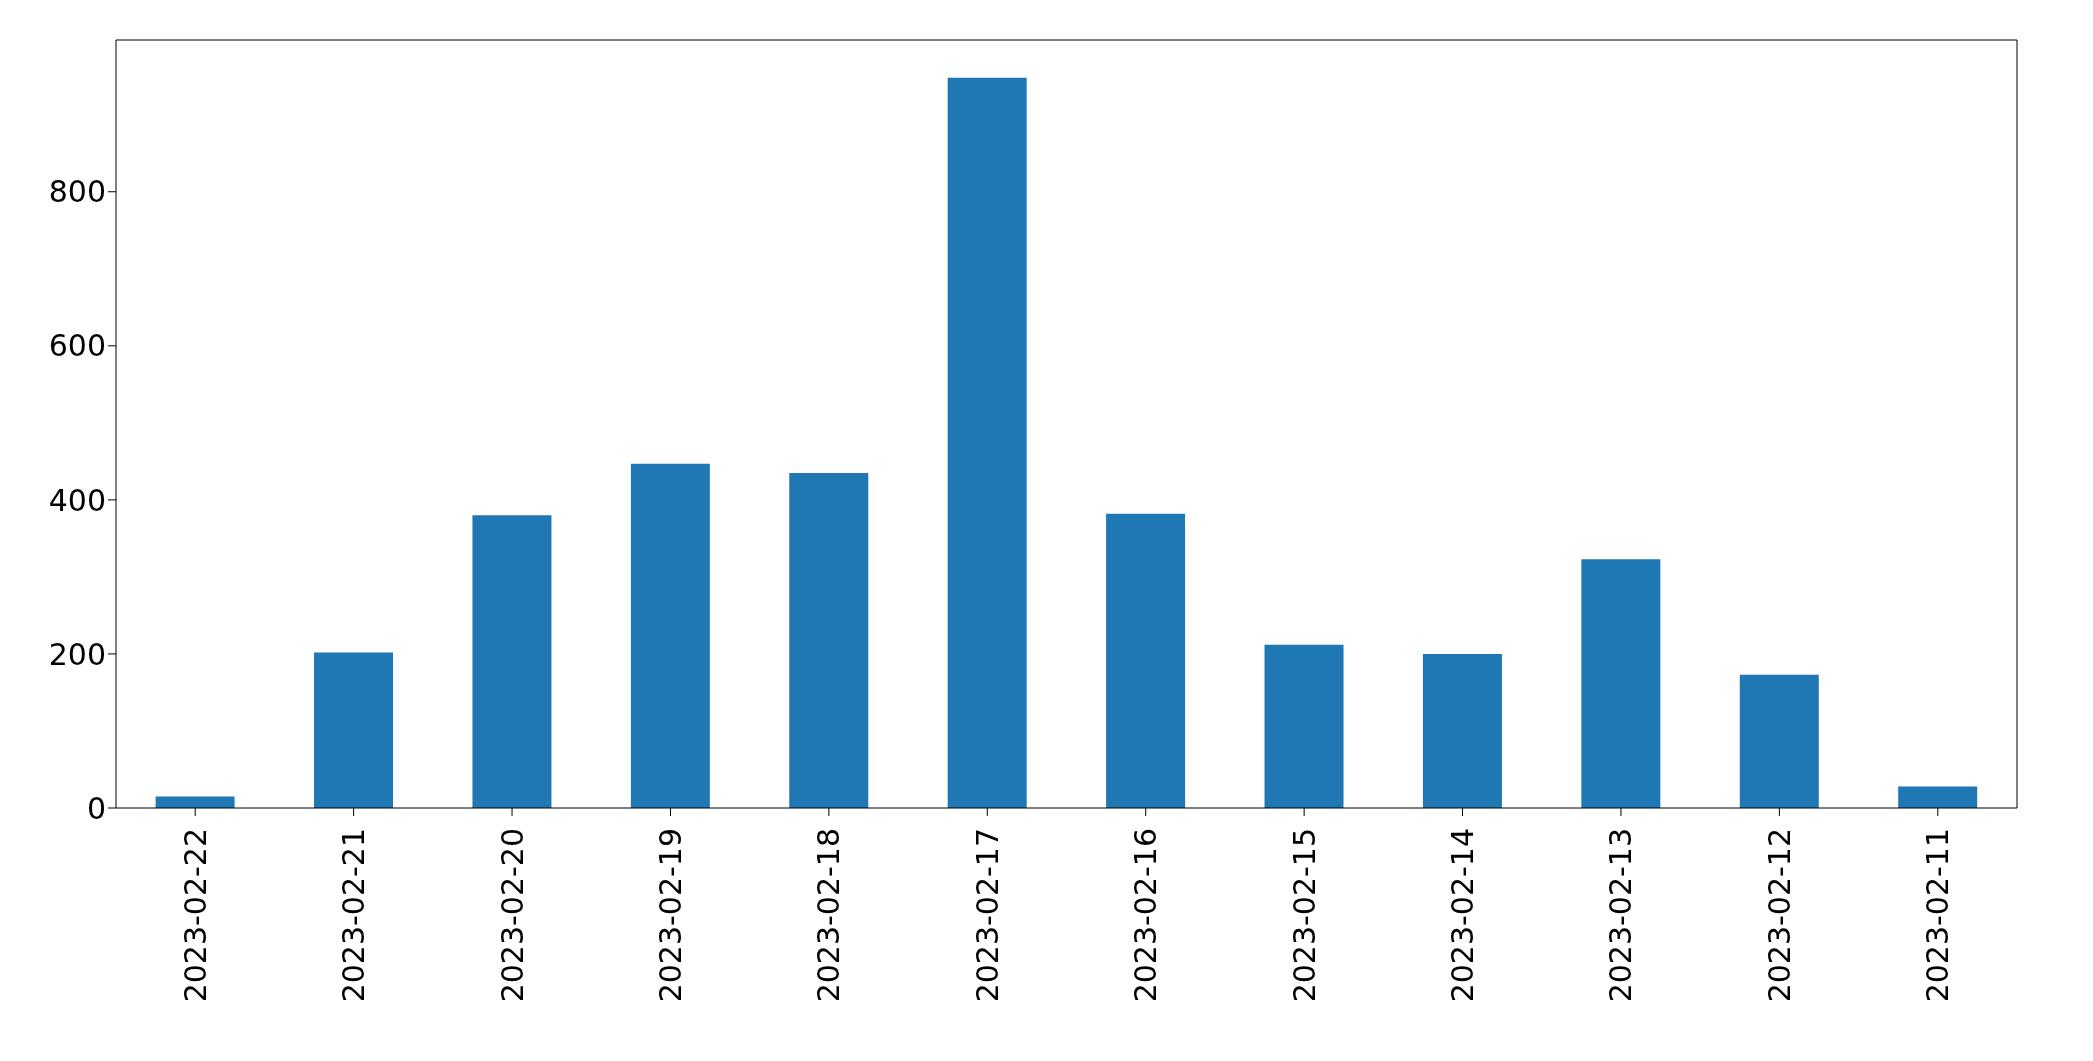 The image size is (2093, 1061). Describe the element at coordinates (77, 500) in the screenshot. I see `y-tick-label: 400` at that location.